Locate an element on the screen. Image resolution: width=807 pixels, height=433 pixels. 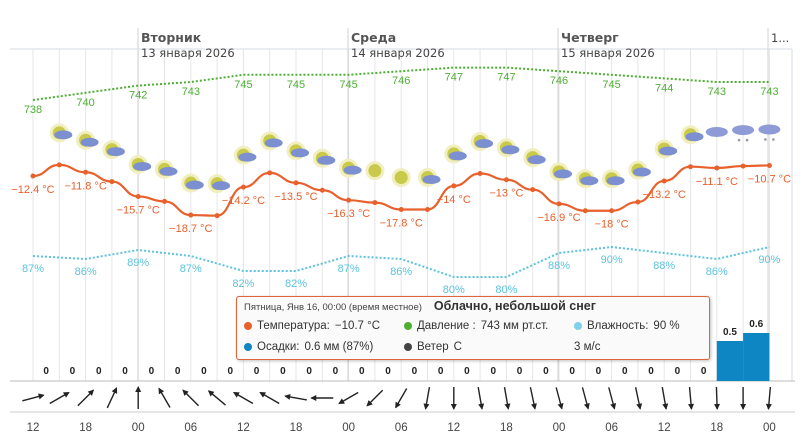
pressure-label: 745 is located at coordinates (296, 85).